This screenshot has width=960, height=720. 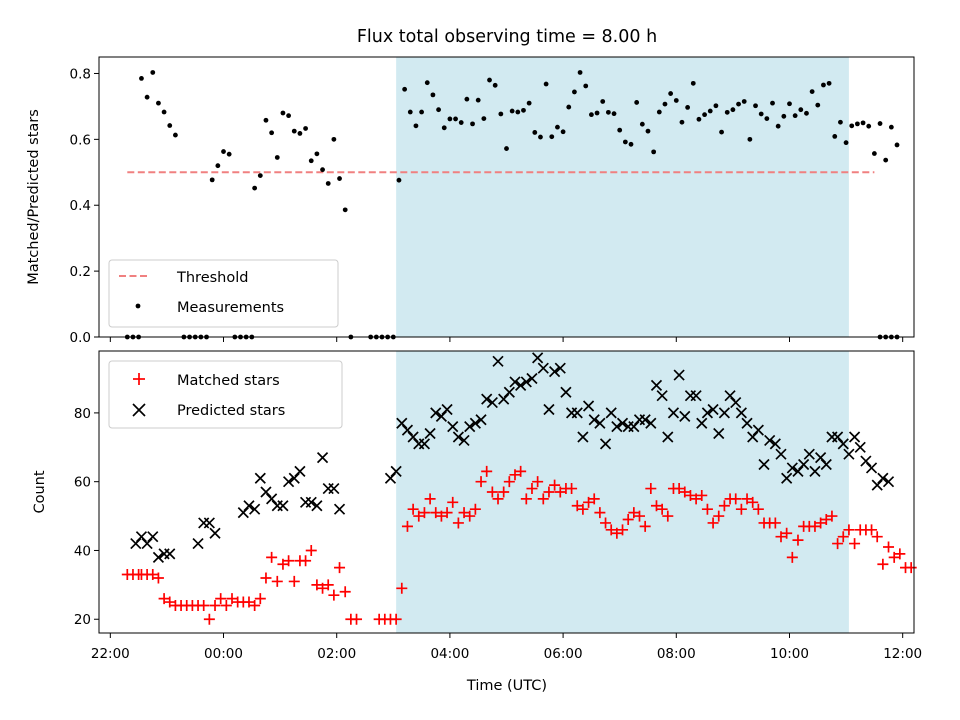 What do you see at coordinates (223, 654) in the screenshot?
I see `time-xtick-label: 00:00` at bounding box center [223, 654].